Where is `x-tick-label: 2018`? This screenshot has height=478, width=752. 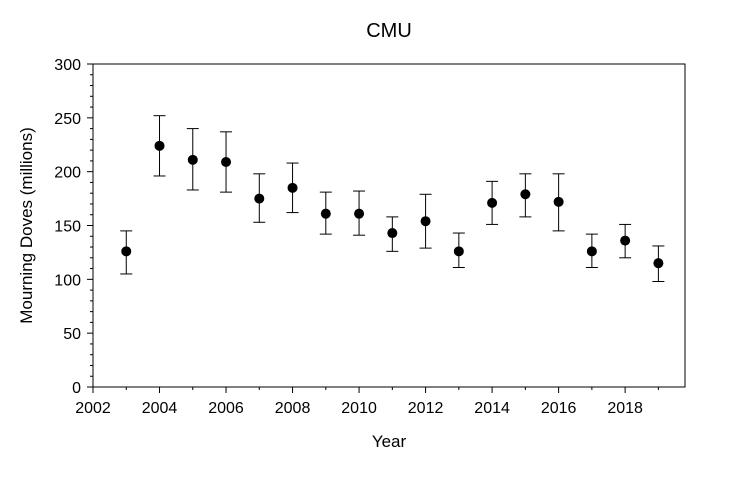 x-tick-label: 2018 is located at coordinates (625, 408).